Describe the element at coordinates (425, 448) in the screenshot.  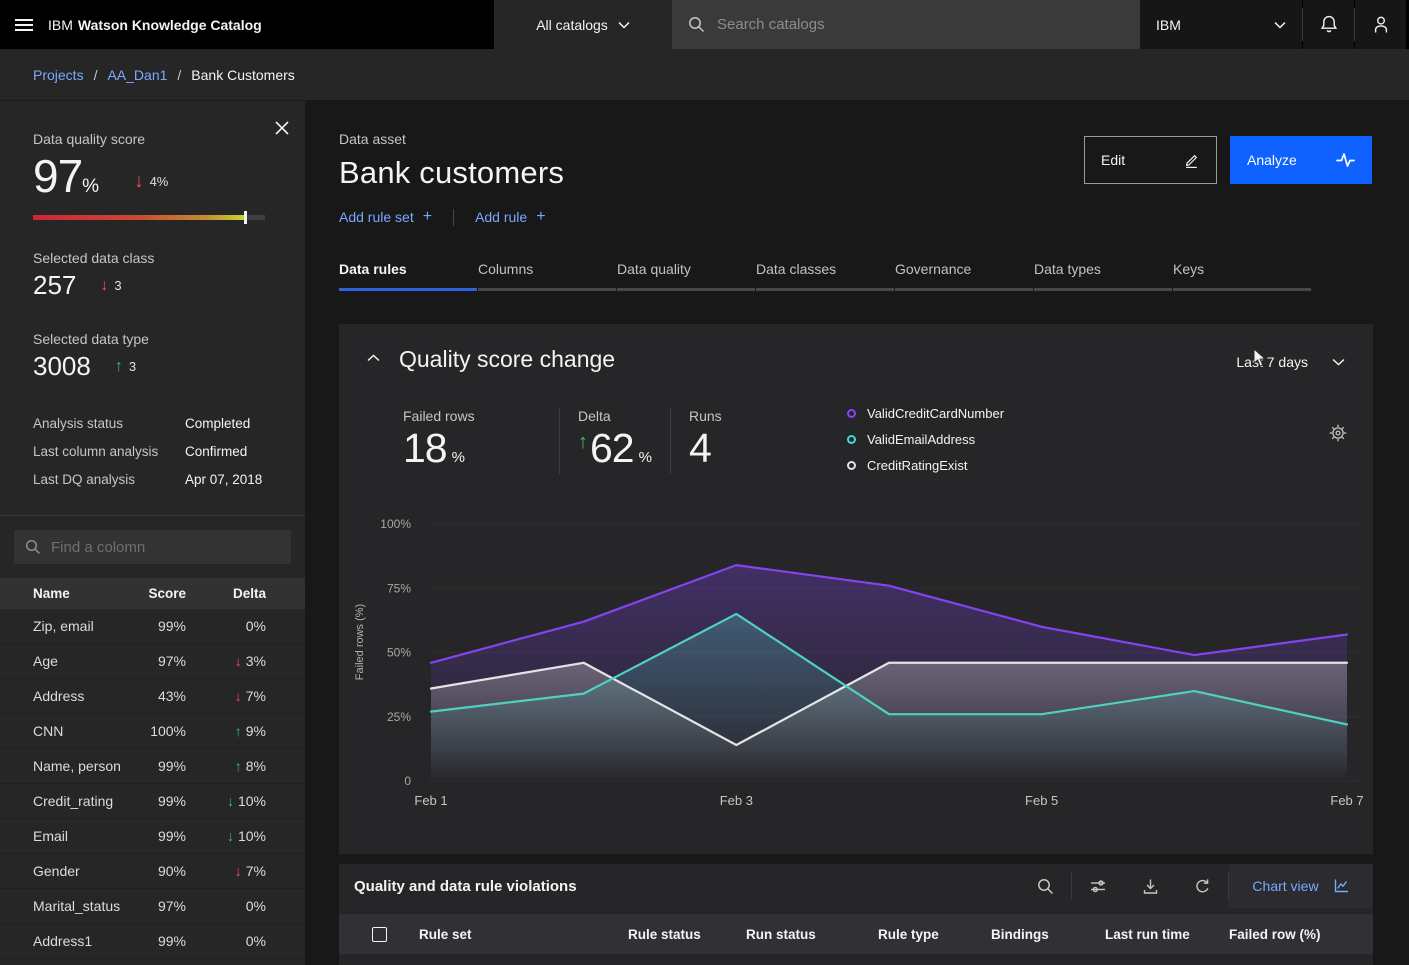
I see `stat-value: 18` at that location.